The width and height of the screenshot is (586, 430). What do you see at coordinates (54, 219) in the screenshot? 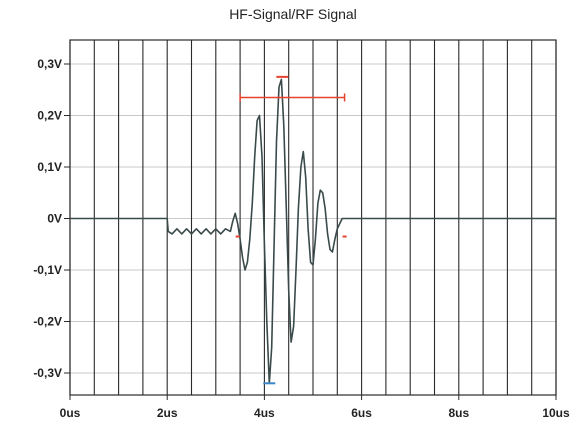
I see `y-tick-label: 0V` at bounding box center [54, 219].